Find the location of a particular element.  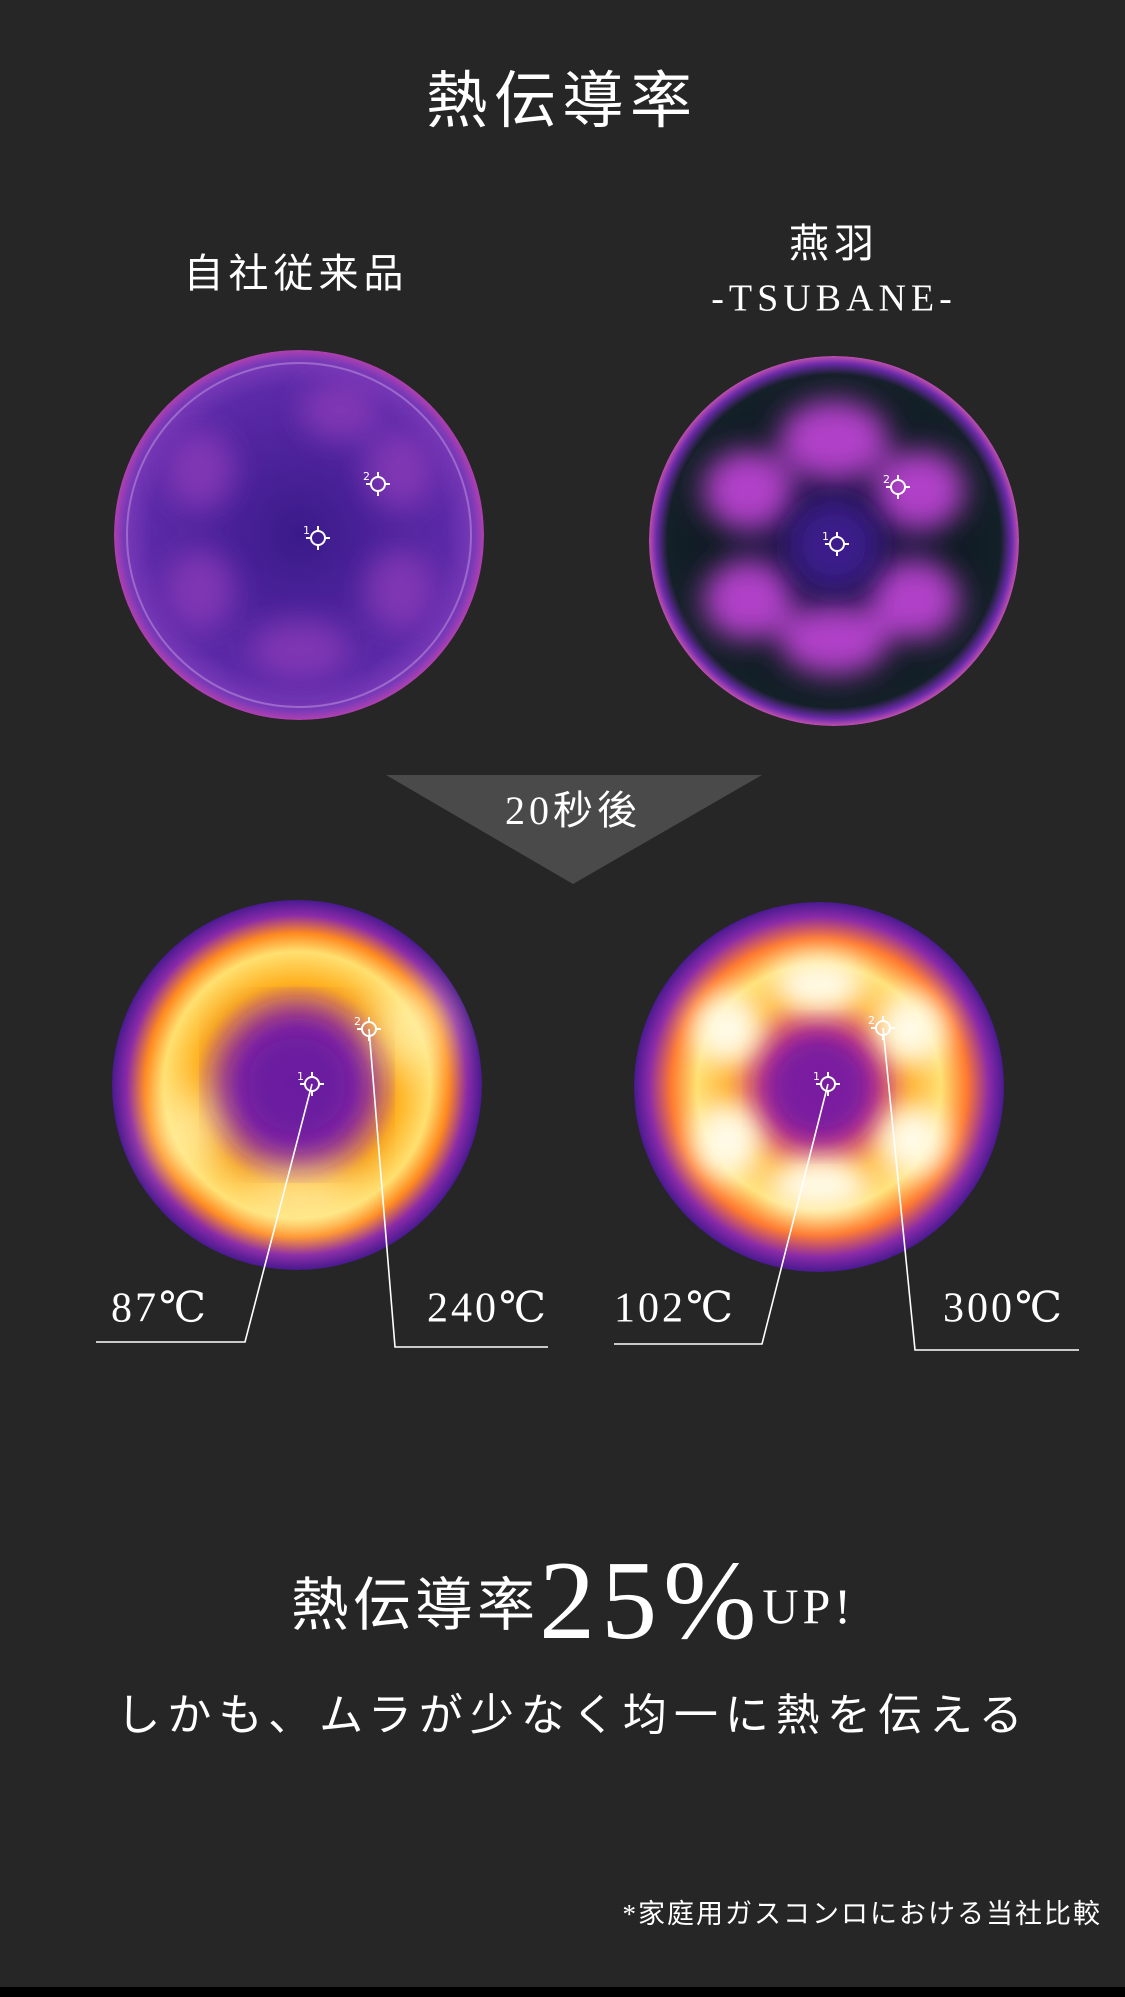

product-subname: -TSUBANE- is located at coordinates (834, 299).